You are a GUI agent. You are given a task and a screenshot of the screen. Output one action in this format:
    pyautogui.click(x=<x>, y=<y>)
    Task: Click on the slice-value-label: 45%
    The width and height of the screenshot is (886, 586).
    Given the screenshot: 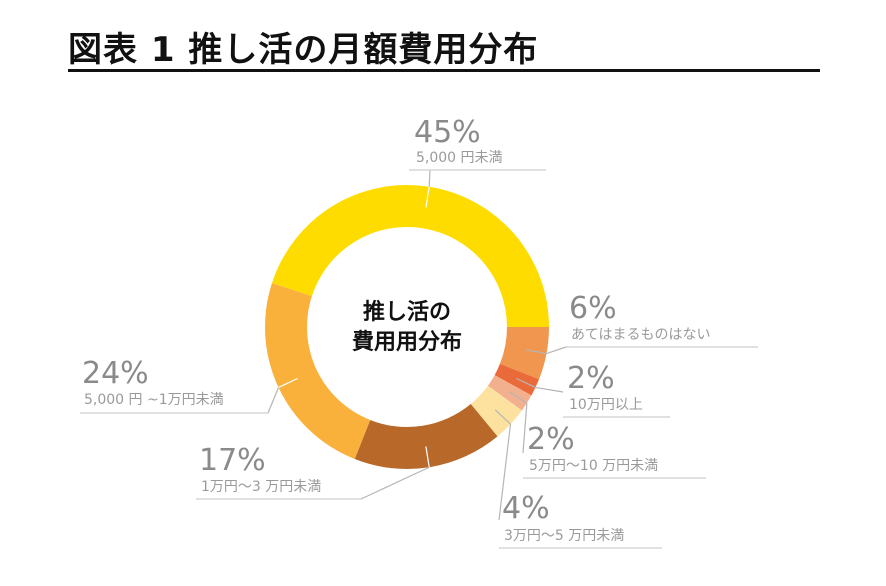 What is the action you would take?
    pyautogui.click(x=447, y=132)
    